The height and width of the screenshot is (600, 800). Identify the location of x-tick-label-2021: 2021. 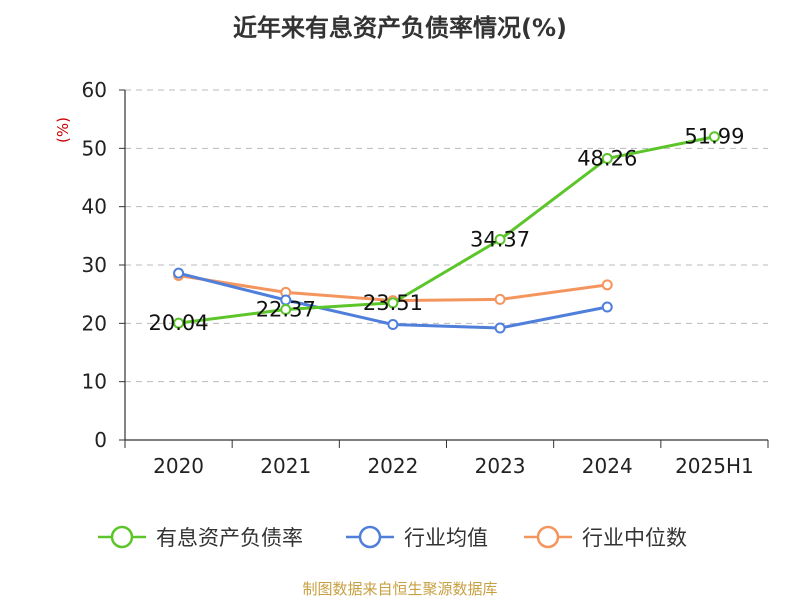
(285, 466).